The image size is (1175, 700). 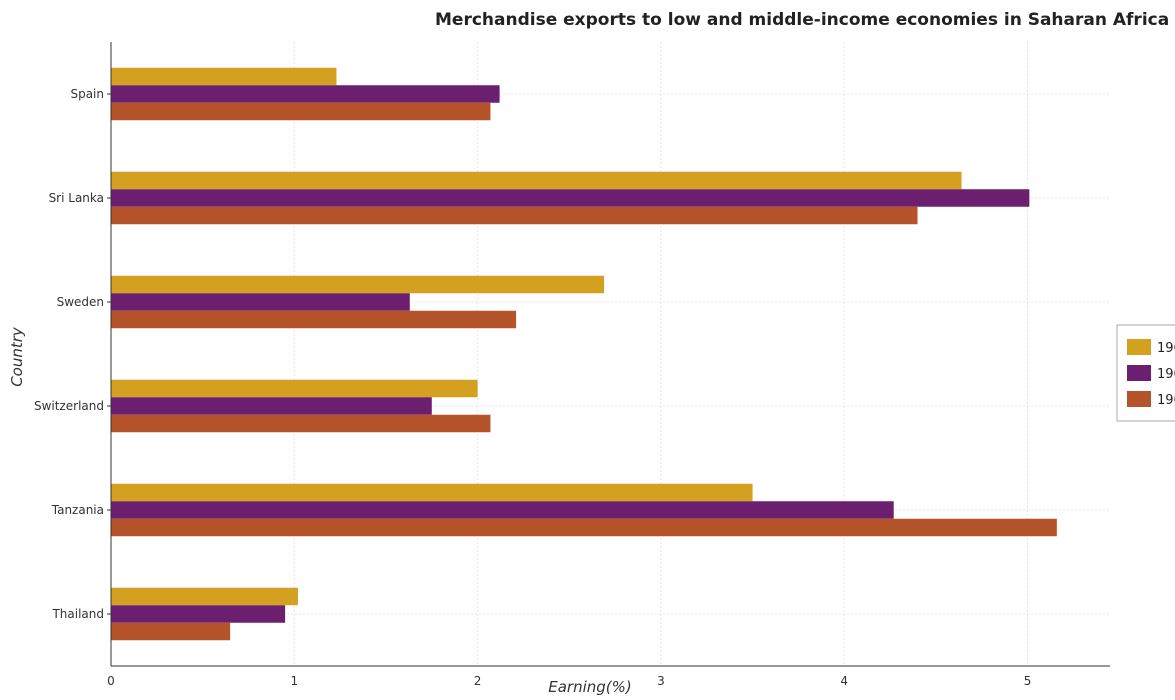 I want to click on x-tick-label: 1, so click(x=294, y=681).